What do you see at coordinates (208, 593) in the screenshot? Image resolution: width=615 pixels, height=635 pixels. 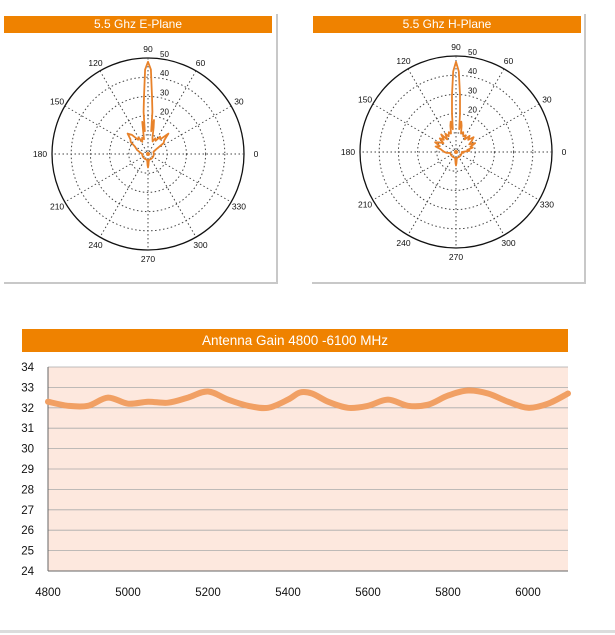 I see `x-tick-label: 5200` at bounding box center [208, 593].